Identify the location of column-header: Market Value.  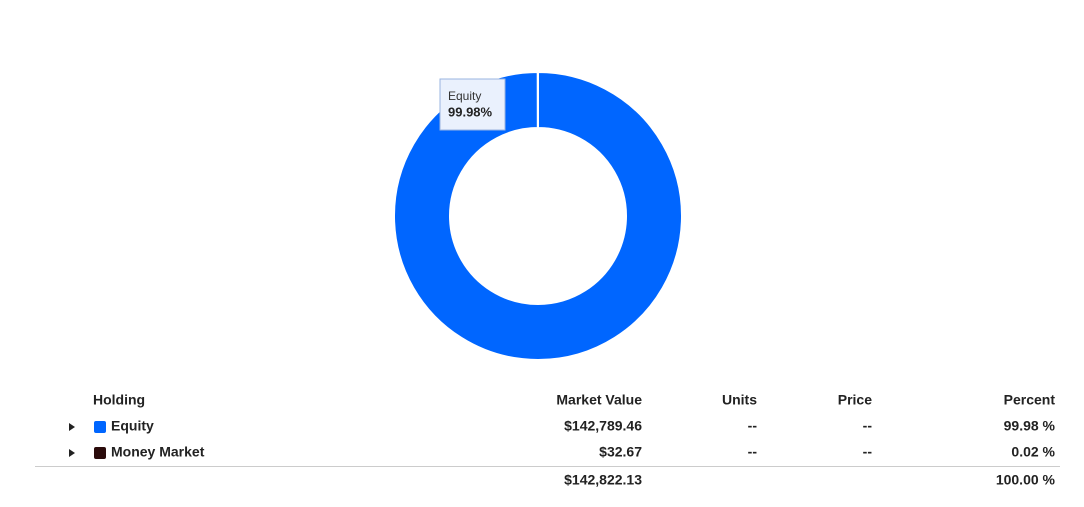
(599, 400).